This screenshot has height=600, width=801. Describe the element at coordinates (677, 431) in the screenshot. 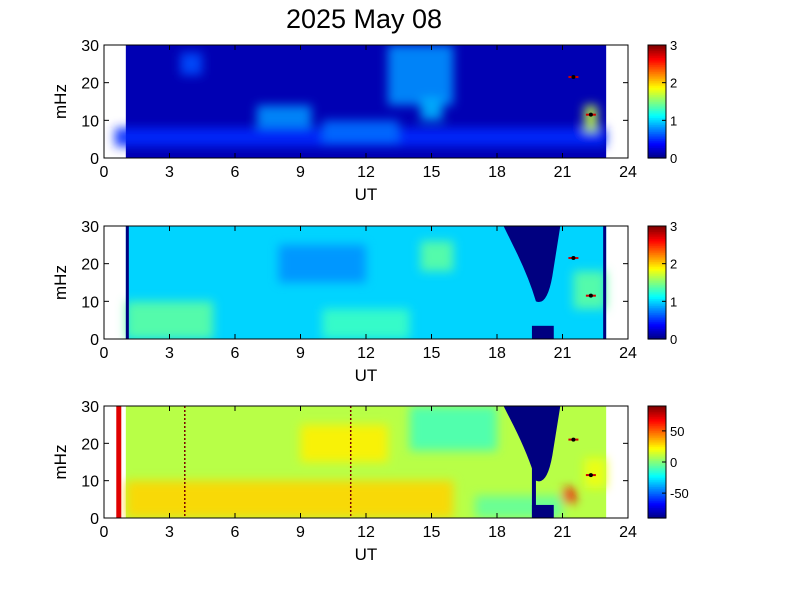

I see `colorbar-tick-label: 50` at that location.